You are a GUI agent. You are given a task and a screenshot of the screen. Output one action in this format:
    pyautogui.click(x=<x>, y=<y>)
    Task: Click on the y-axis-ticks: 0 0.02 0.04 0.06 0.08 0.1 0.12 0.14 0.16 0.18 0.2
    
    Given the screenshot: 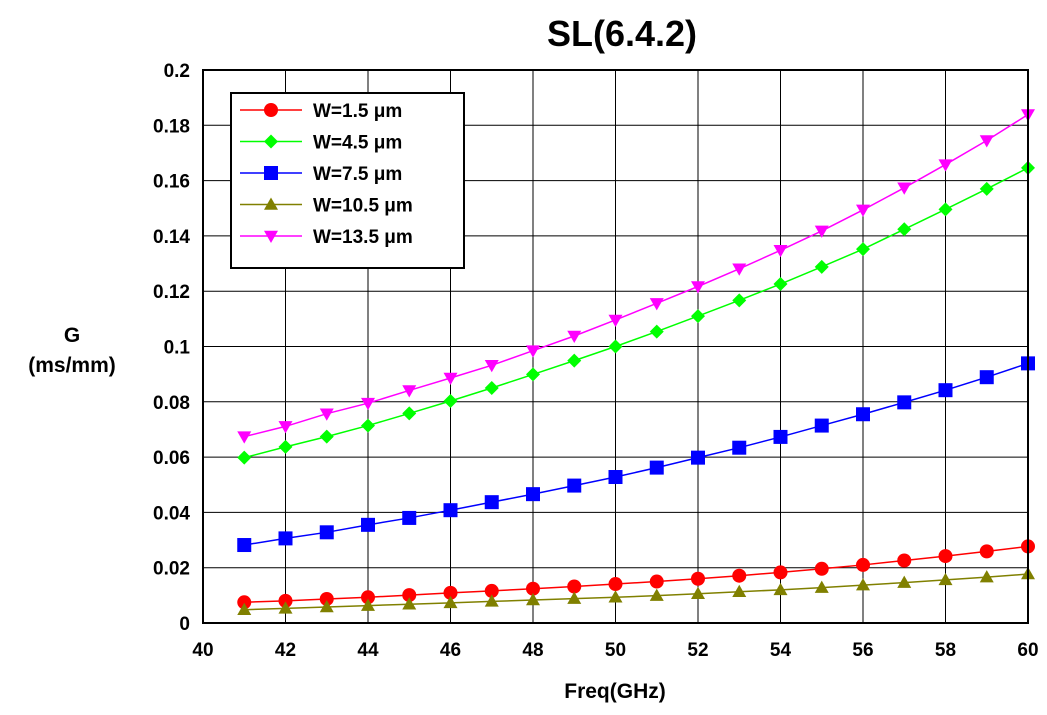 What is the action you would take?
    pyautogui.click(x=171, y=348)
    